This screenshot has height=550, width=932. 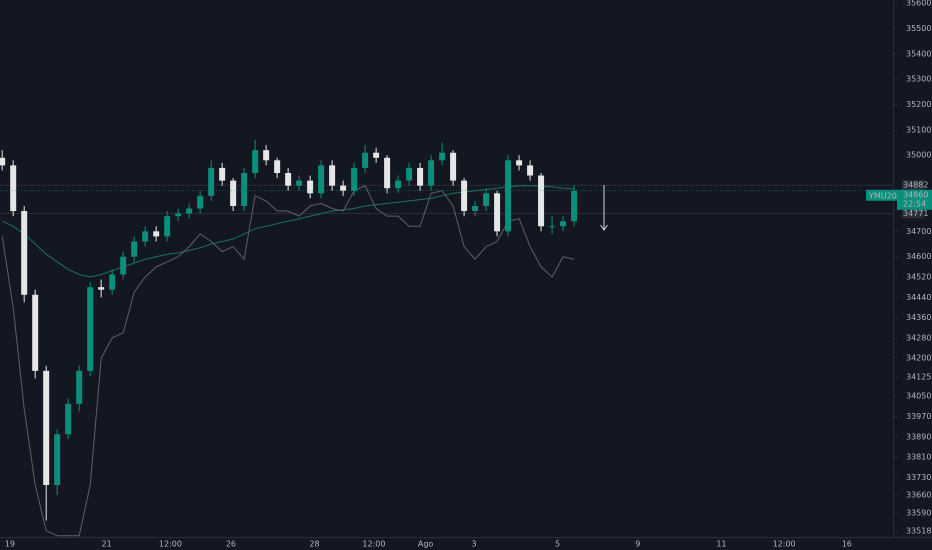 I want to click on y-tick-label: 35300, so click(x=918, y=79).